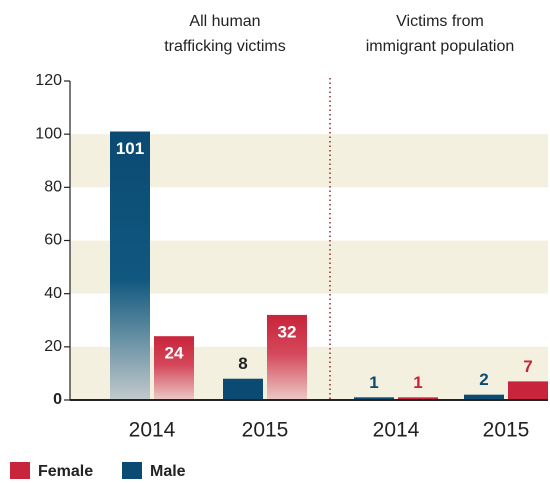 This screenshot has width=550, height=483. Describe the element at coordinates (53, 187) in the screenshot. I see `y-tick-label: 80` at that location.